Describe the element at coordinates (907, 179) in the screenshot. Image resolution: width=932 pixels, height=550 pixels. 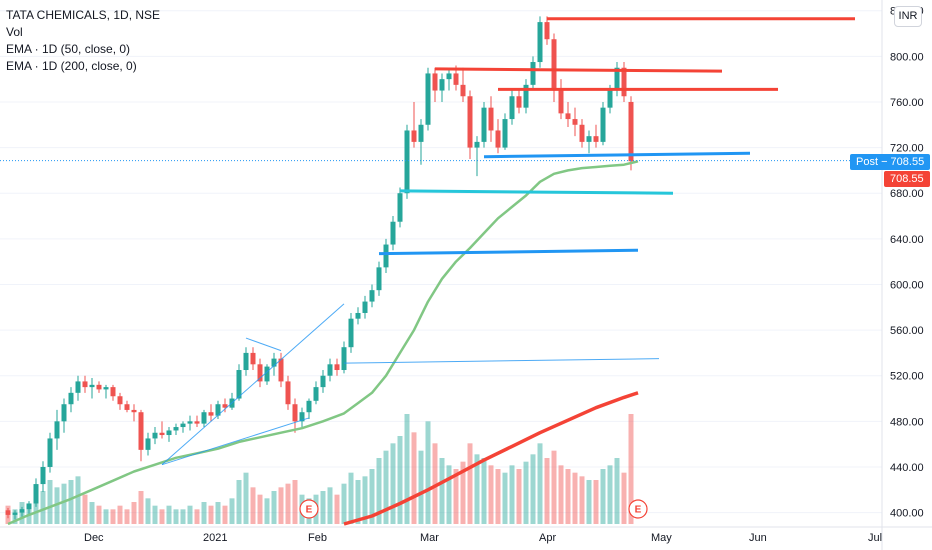
I see `last-price-tag: 708.55` at that location.